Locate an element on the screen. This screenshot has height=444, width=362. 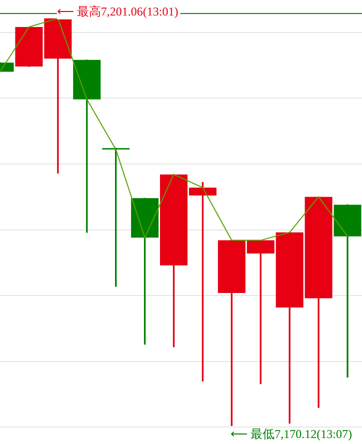
annotation: ⟵ 最低7,170.12(13:07) is located at coordinates (291, 433).